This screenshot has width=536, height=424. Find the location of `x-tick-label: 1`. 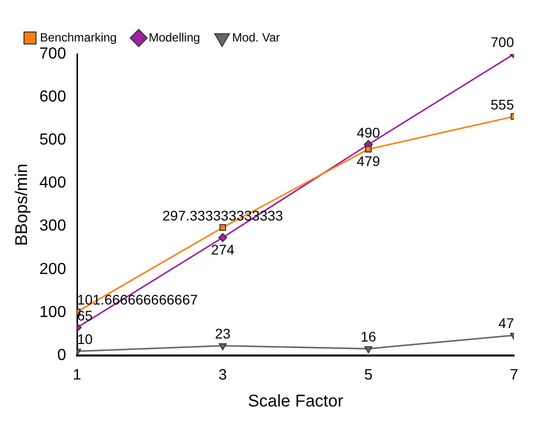

x-tick-label: 1 is located at coordinates (77, 375).